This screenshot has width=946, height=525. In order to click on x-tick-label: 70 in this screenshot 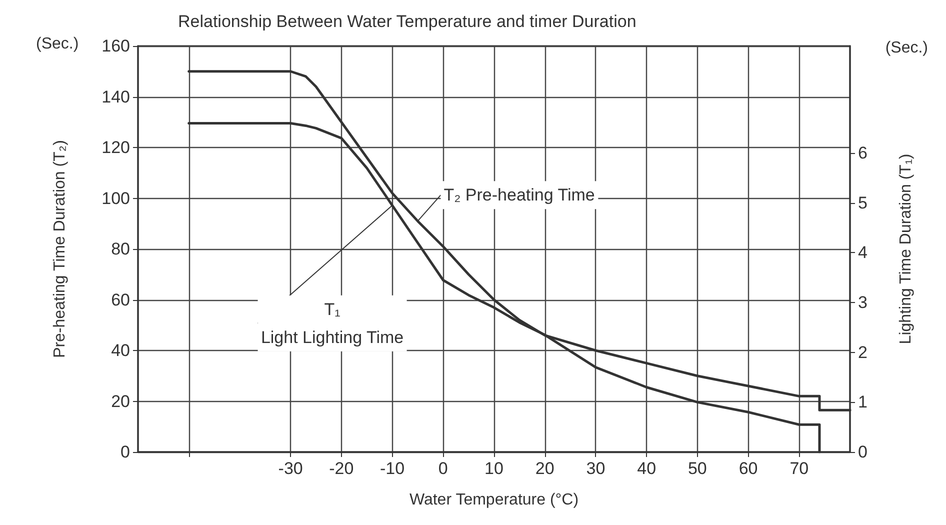, I will do `click(799, 468)`.